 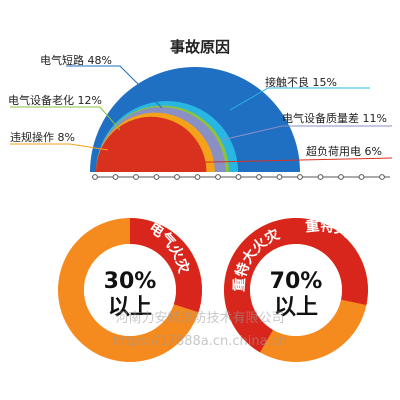 I want to click on label-quality: 电气设备质量差 11%, so click(x=334, y=118).